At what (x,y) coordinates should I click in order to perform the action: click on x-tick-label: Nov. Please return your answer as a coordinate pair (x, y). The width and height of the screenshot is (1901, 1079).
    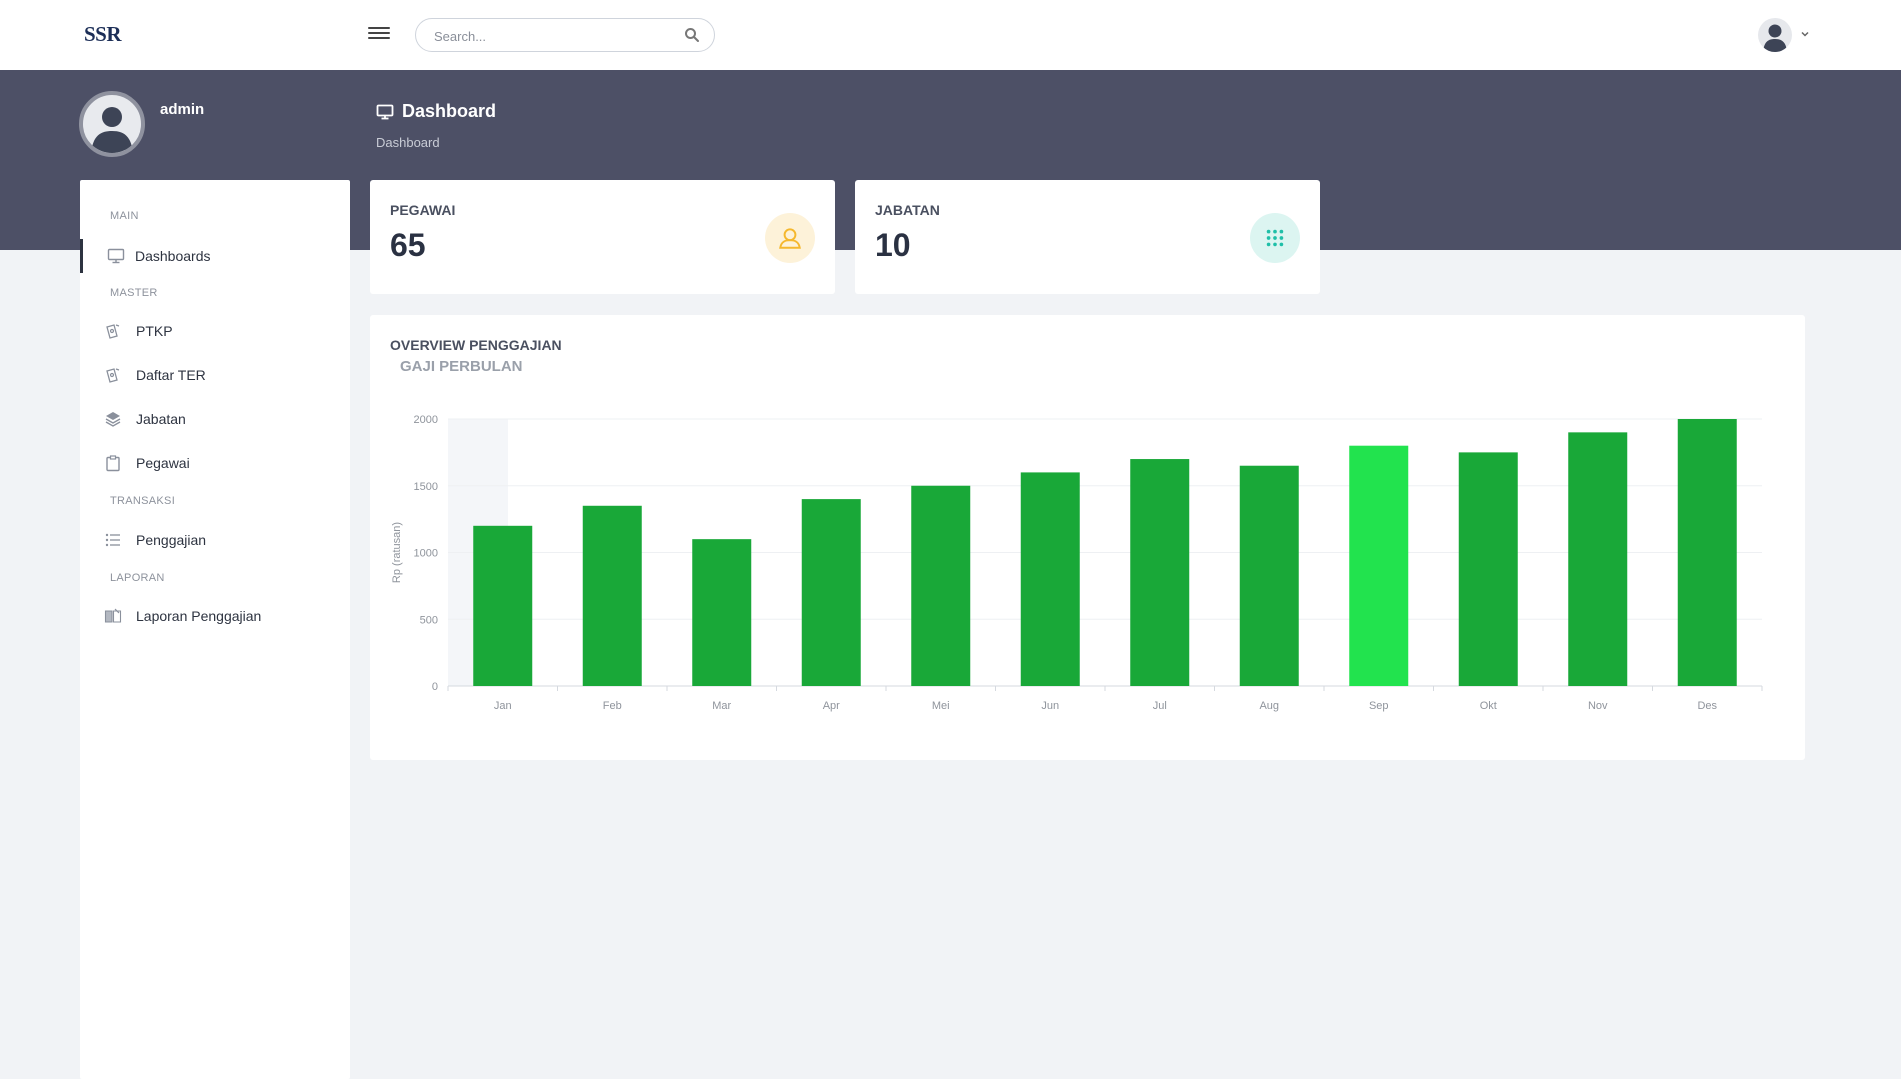
    Looking at the image, I should click on (1598, 706).